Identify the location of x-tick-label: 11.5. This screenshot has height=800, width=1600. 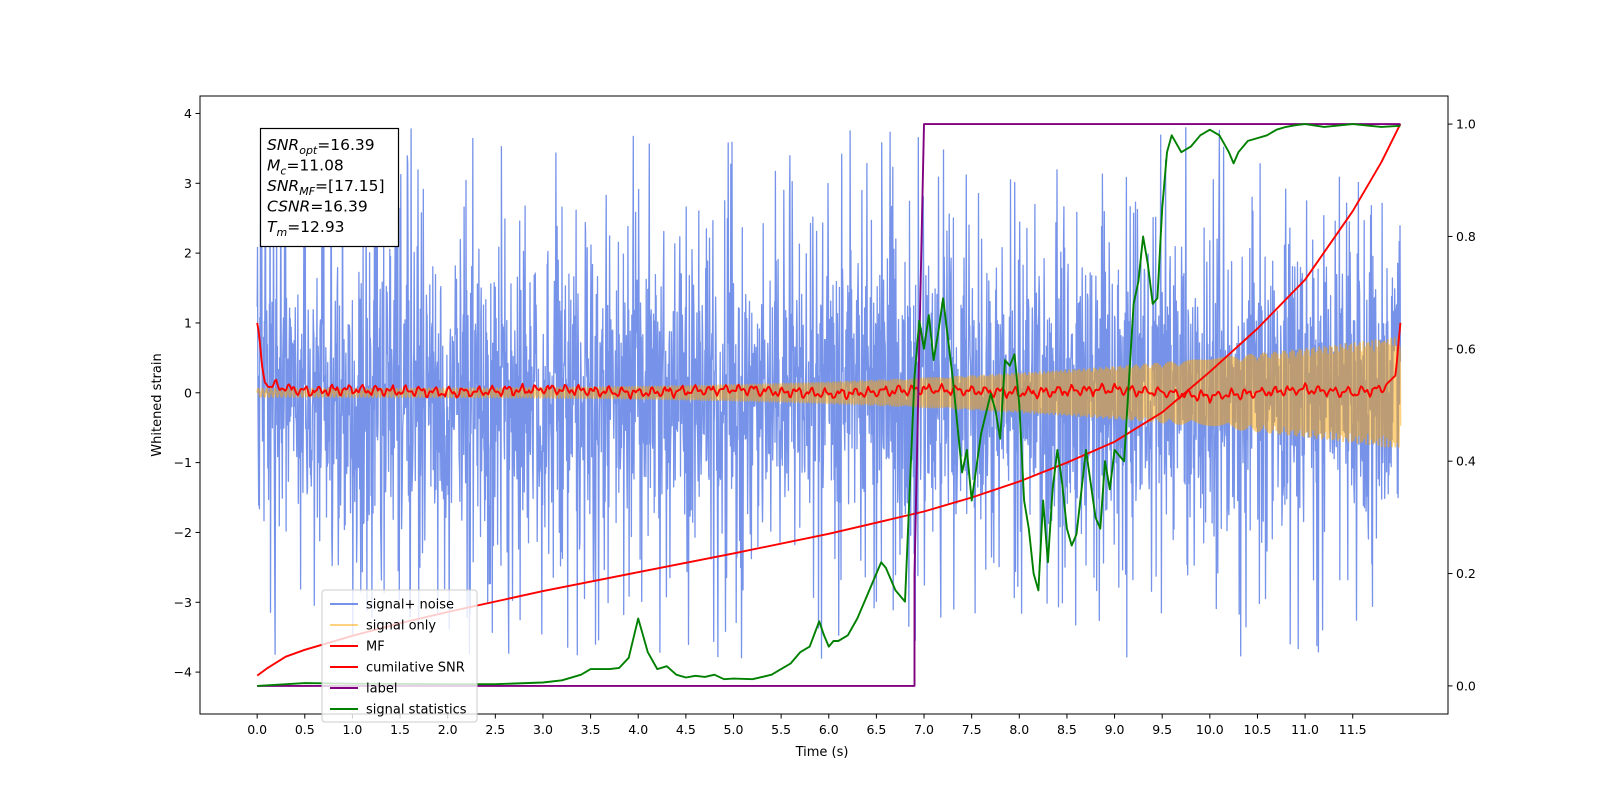
(1353, 729).